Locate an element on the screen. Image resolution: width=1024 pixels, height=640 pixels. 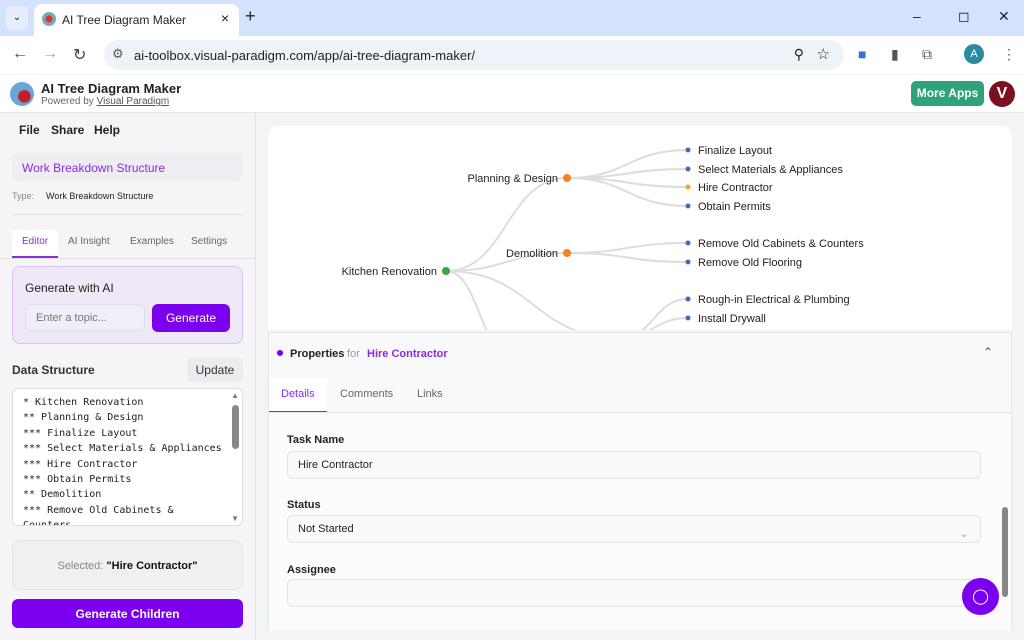
leaf-node-label: Obtain Permits is located at coordinates (734, 207).